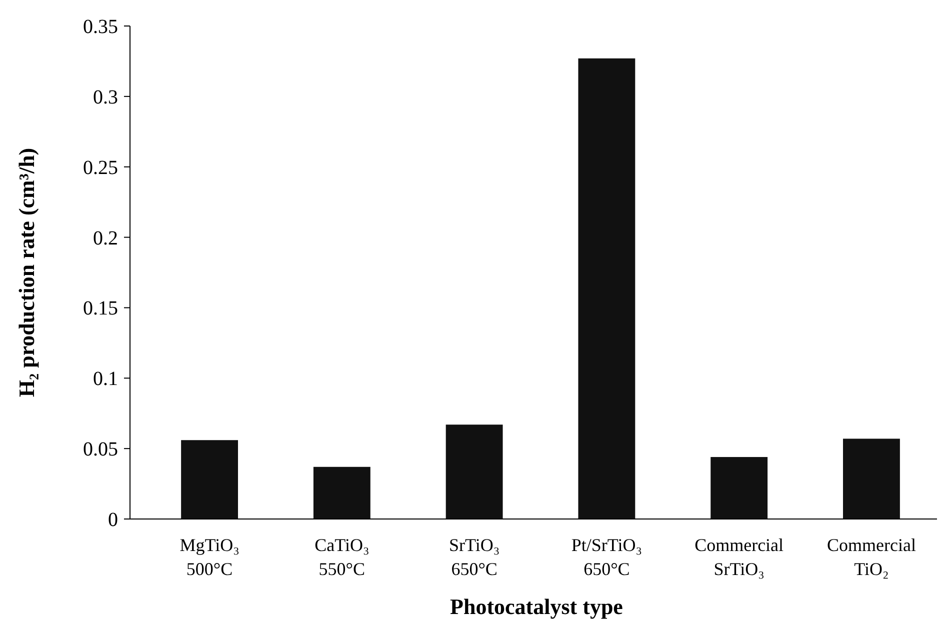 The height and width of the screenshot is (634, 951). Describe the element at coordinates (105, 238) in the screenshot. I see `y-tick-label: 0.2` at that location.